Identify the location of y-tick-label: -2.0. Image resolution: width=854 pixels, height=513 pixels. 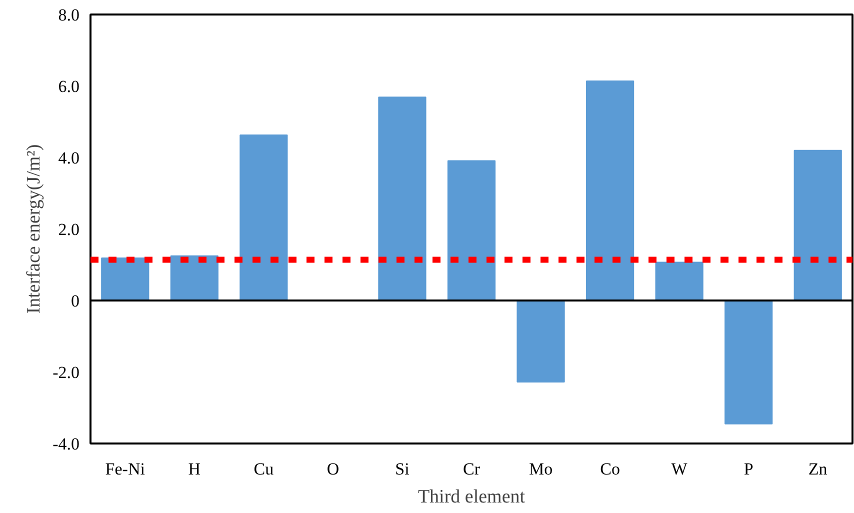
(66, 372).